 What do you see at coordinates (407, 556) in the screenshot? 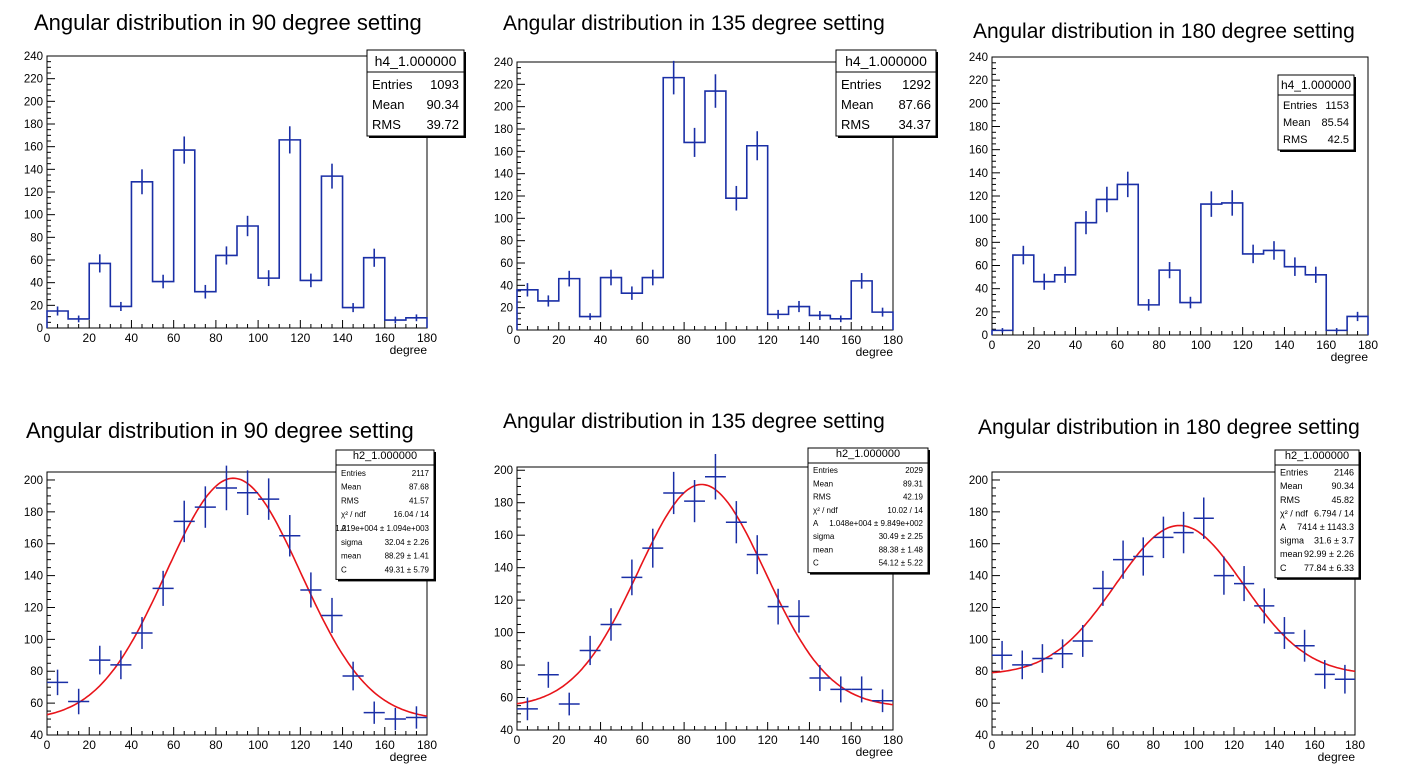
I see `stats-value: 88.29 ± 1.41` at bounding box center [407, 556].